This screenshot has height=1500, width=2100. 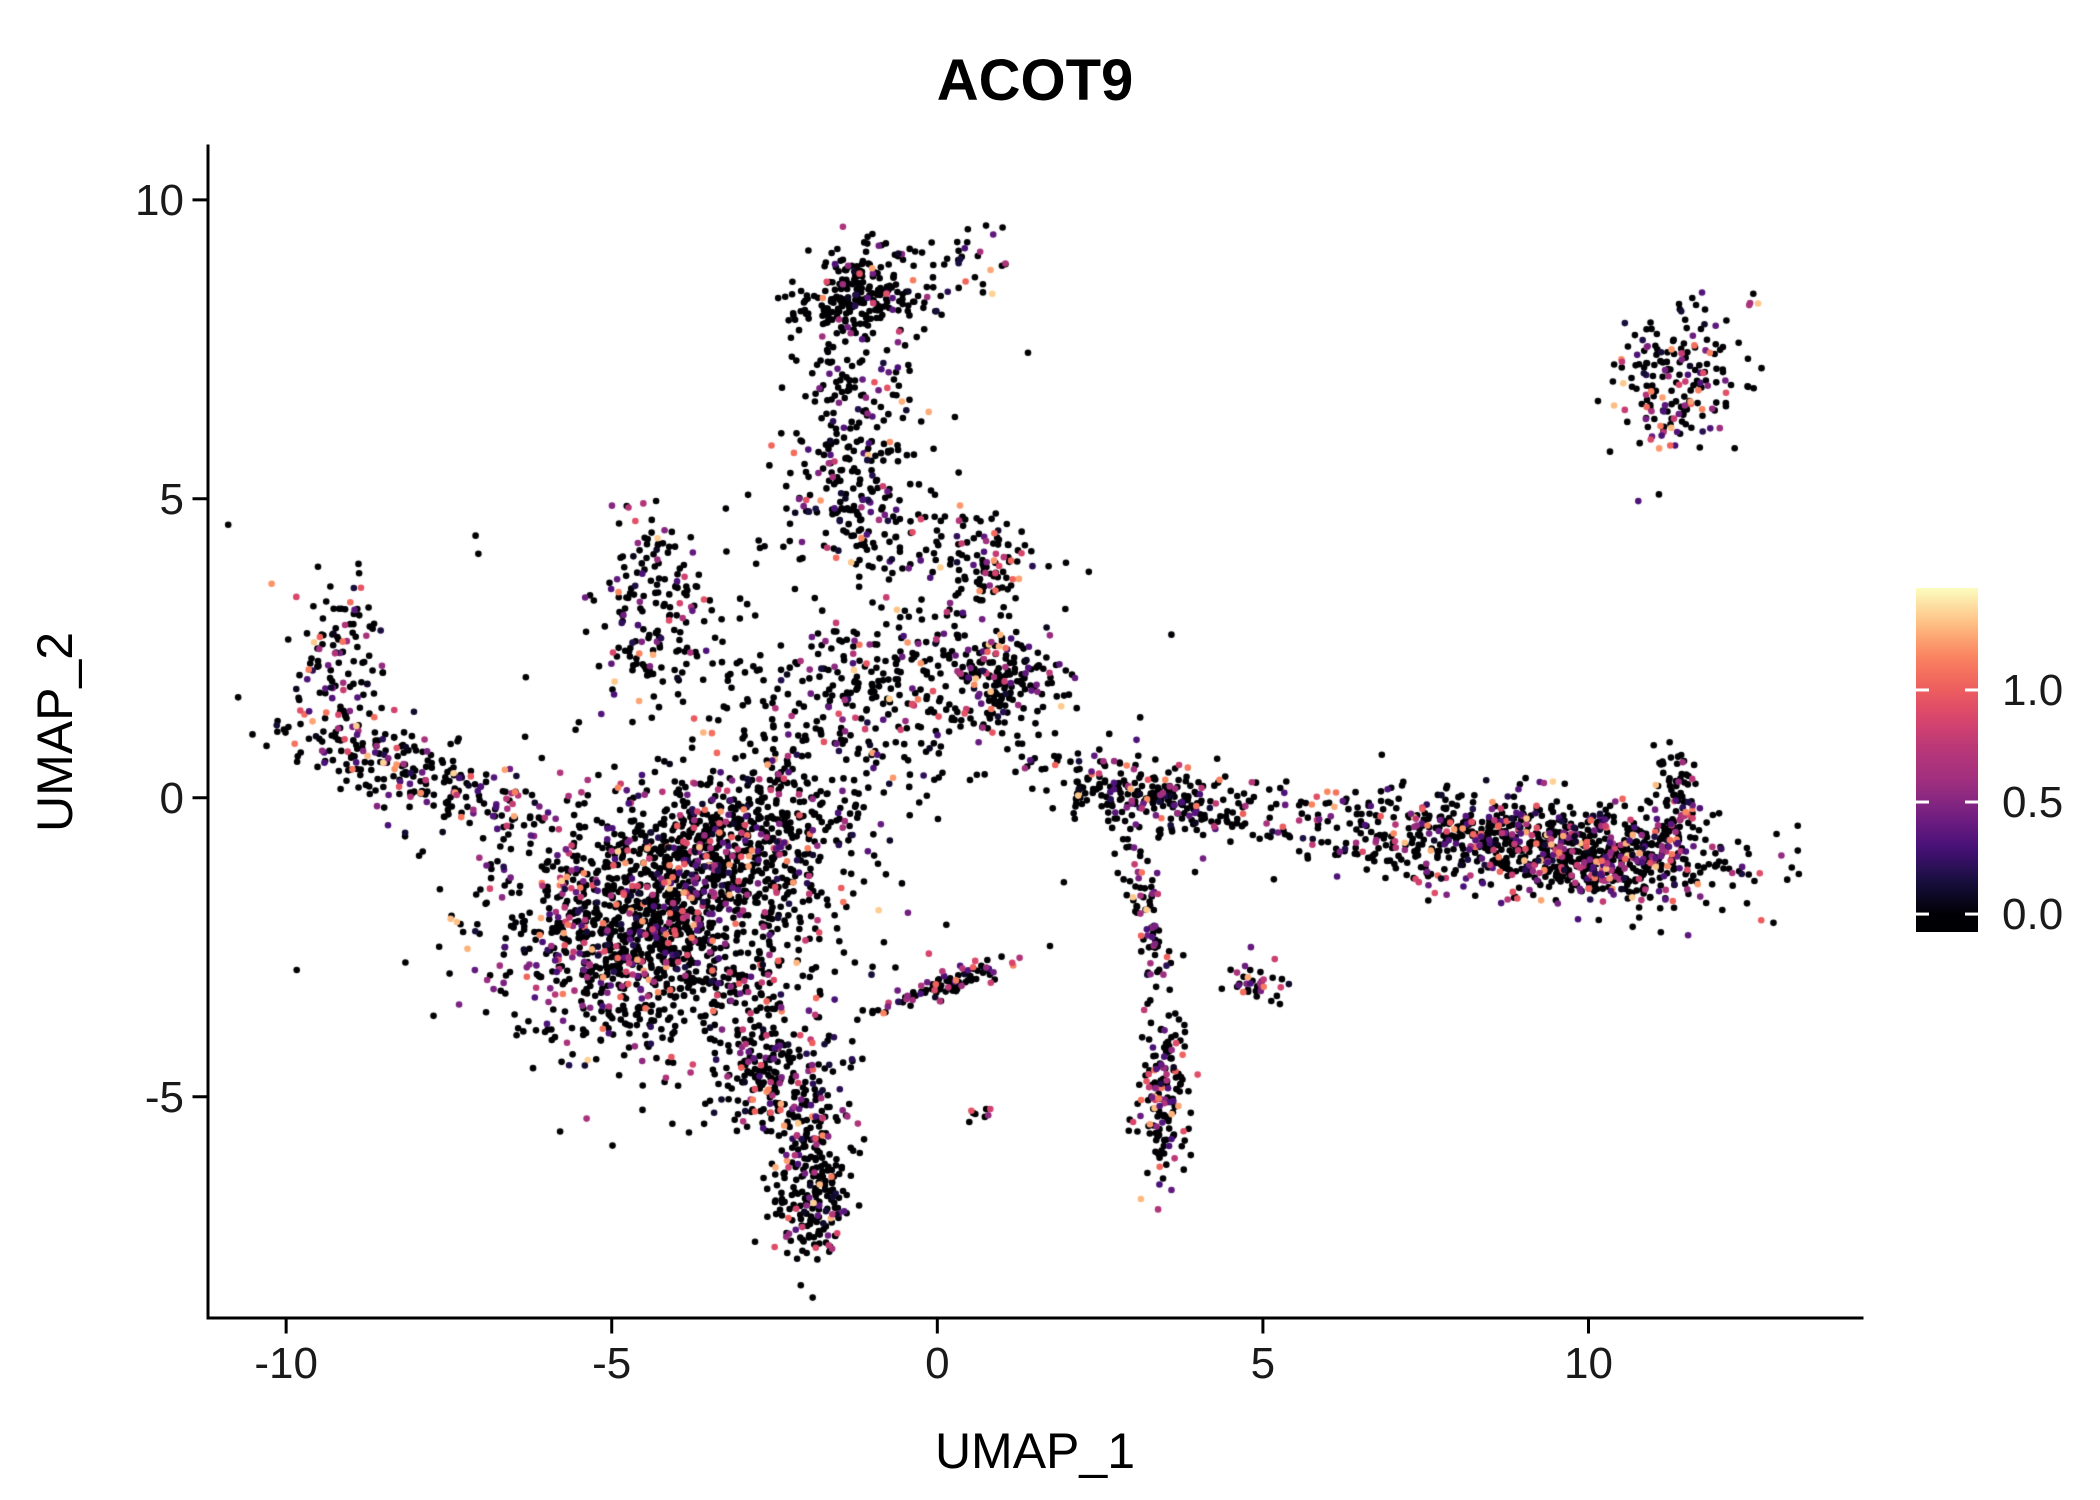 What do you see at coordinates (286, 1363) in the screenshot?
I see `x-tick-label: -10` at bounding box center [286, 1363].